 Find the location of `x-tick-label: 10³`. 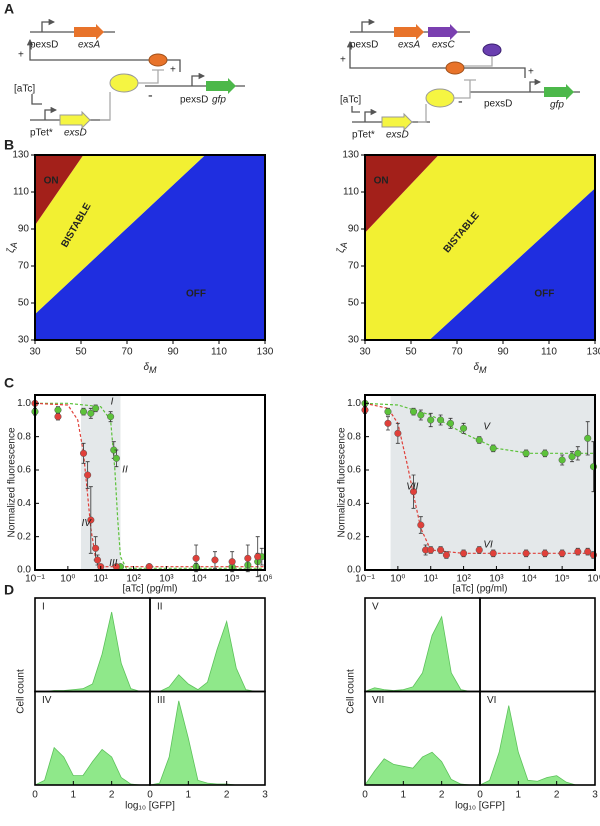

x-tick-label: 10³ is located at coordinates (166, 579).